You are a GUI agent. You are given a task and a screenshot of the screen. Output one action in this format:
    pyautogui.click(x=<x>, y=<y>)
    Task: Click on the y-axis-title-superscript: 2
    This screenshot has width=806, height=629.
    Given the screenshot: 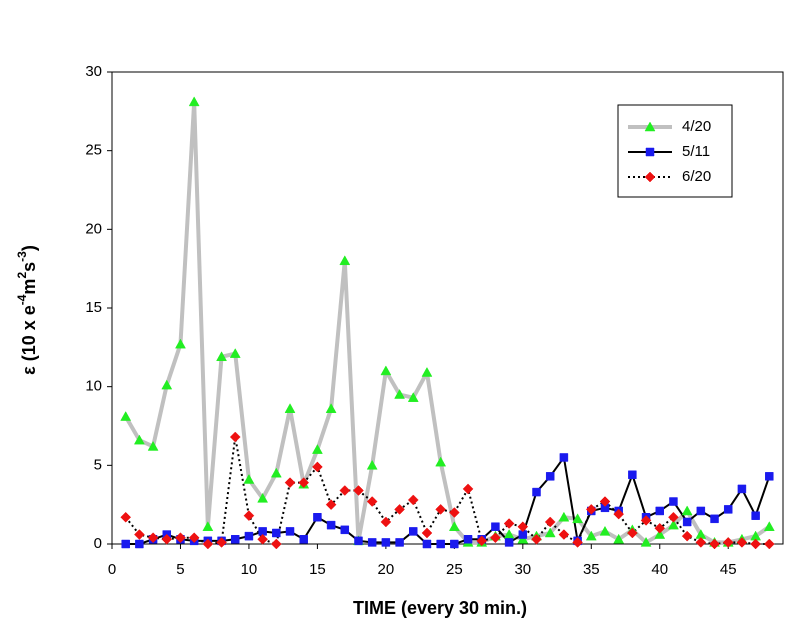 What is the action you would take?
    pyautogui.click(x=22, y=275)
    